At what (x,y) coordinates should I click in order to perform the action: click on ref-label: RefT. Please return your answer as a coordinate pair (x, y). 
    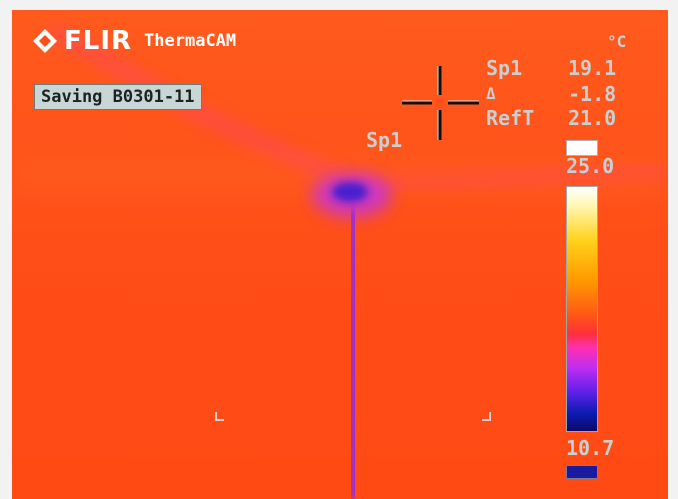
    Looking at the image, I should click on (510, 118).